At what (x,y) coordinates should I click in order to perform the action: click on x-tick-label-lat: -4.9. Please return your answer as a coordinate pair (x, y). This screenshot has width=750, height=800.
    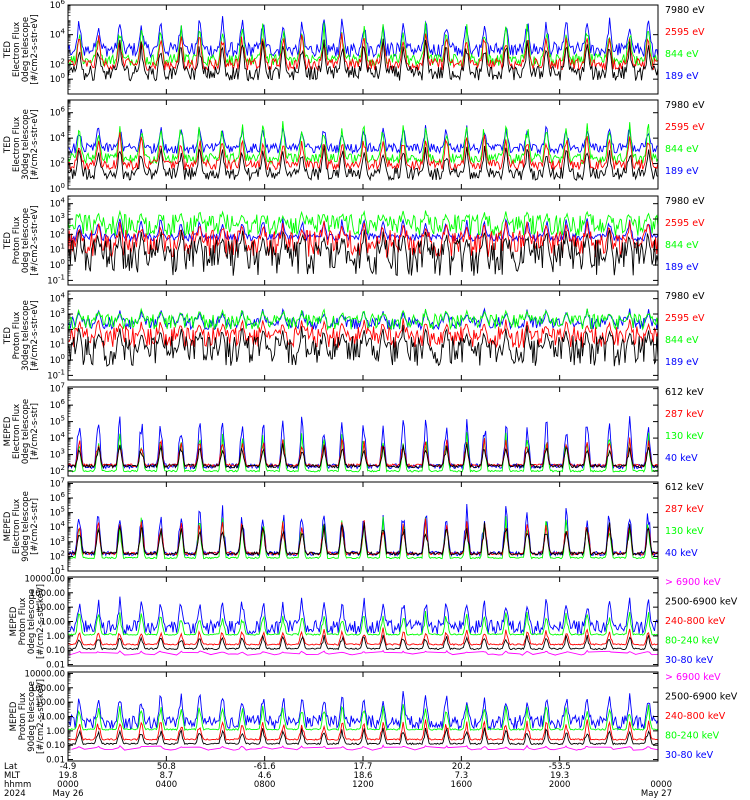
    Looking at the image, I should click on (68, 767).